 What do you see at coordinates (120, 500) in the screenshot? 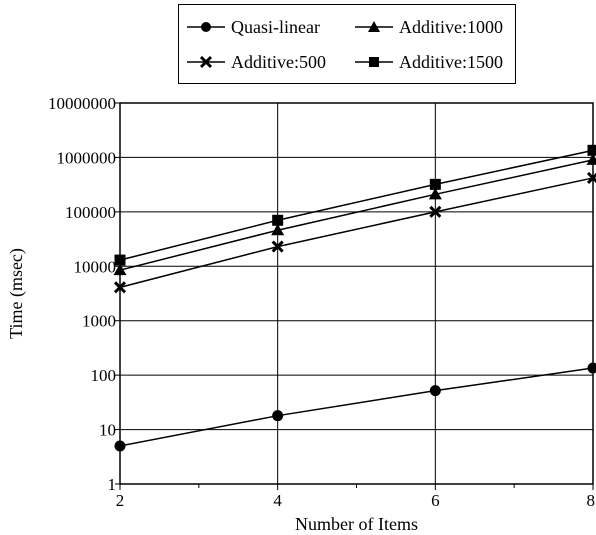
I see `x-tick-label: 2` at bounding box center [120, 500].